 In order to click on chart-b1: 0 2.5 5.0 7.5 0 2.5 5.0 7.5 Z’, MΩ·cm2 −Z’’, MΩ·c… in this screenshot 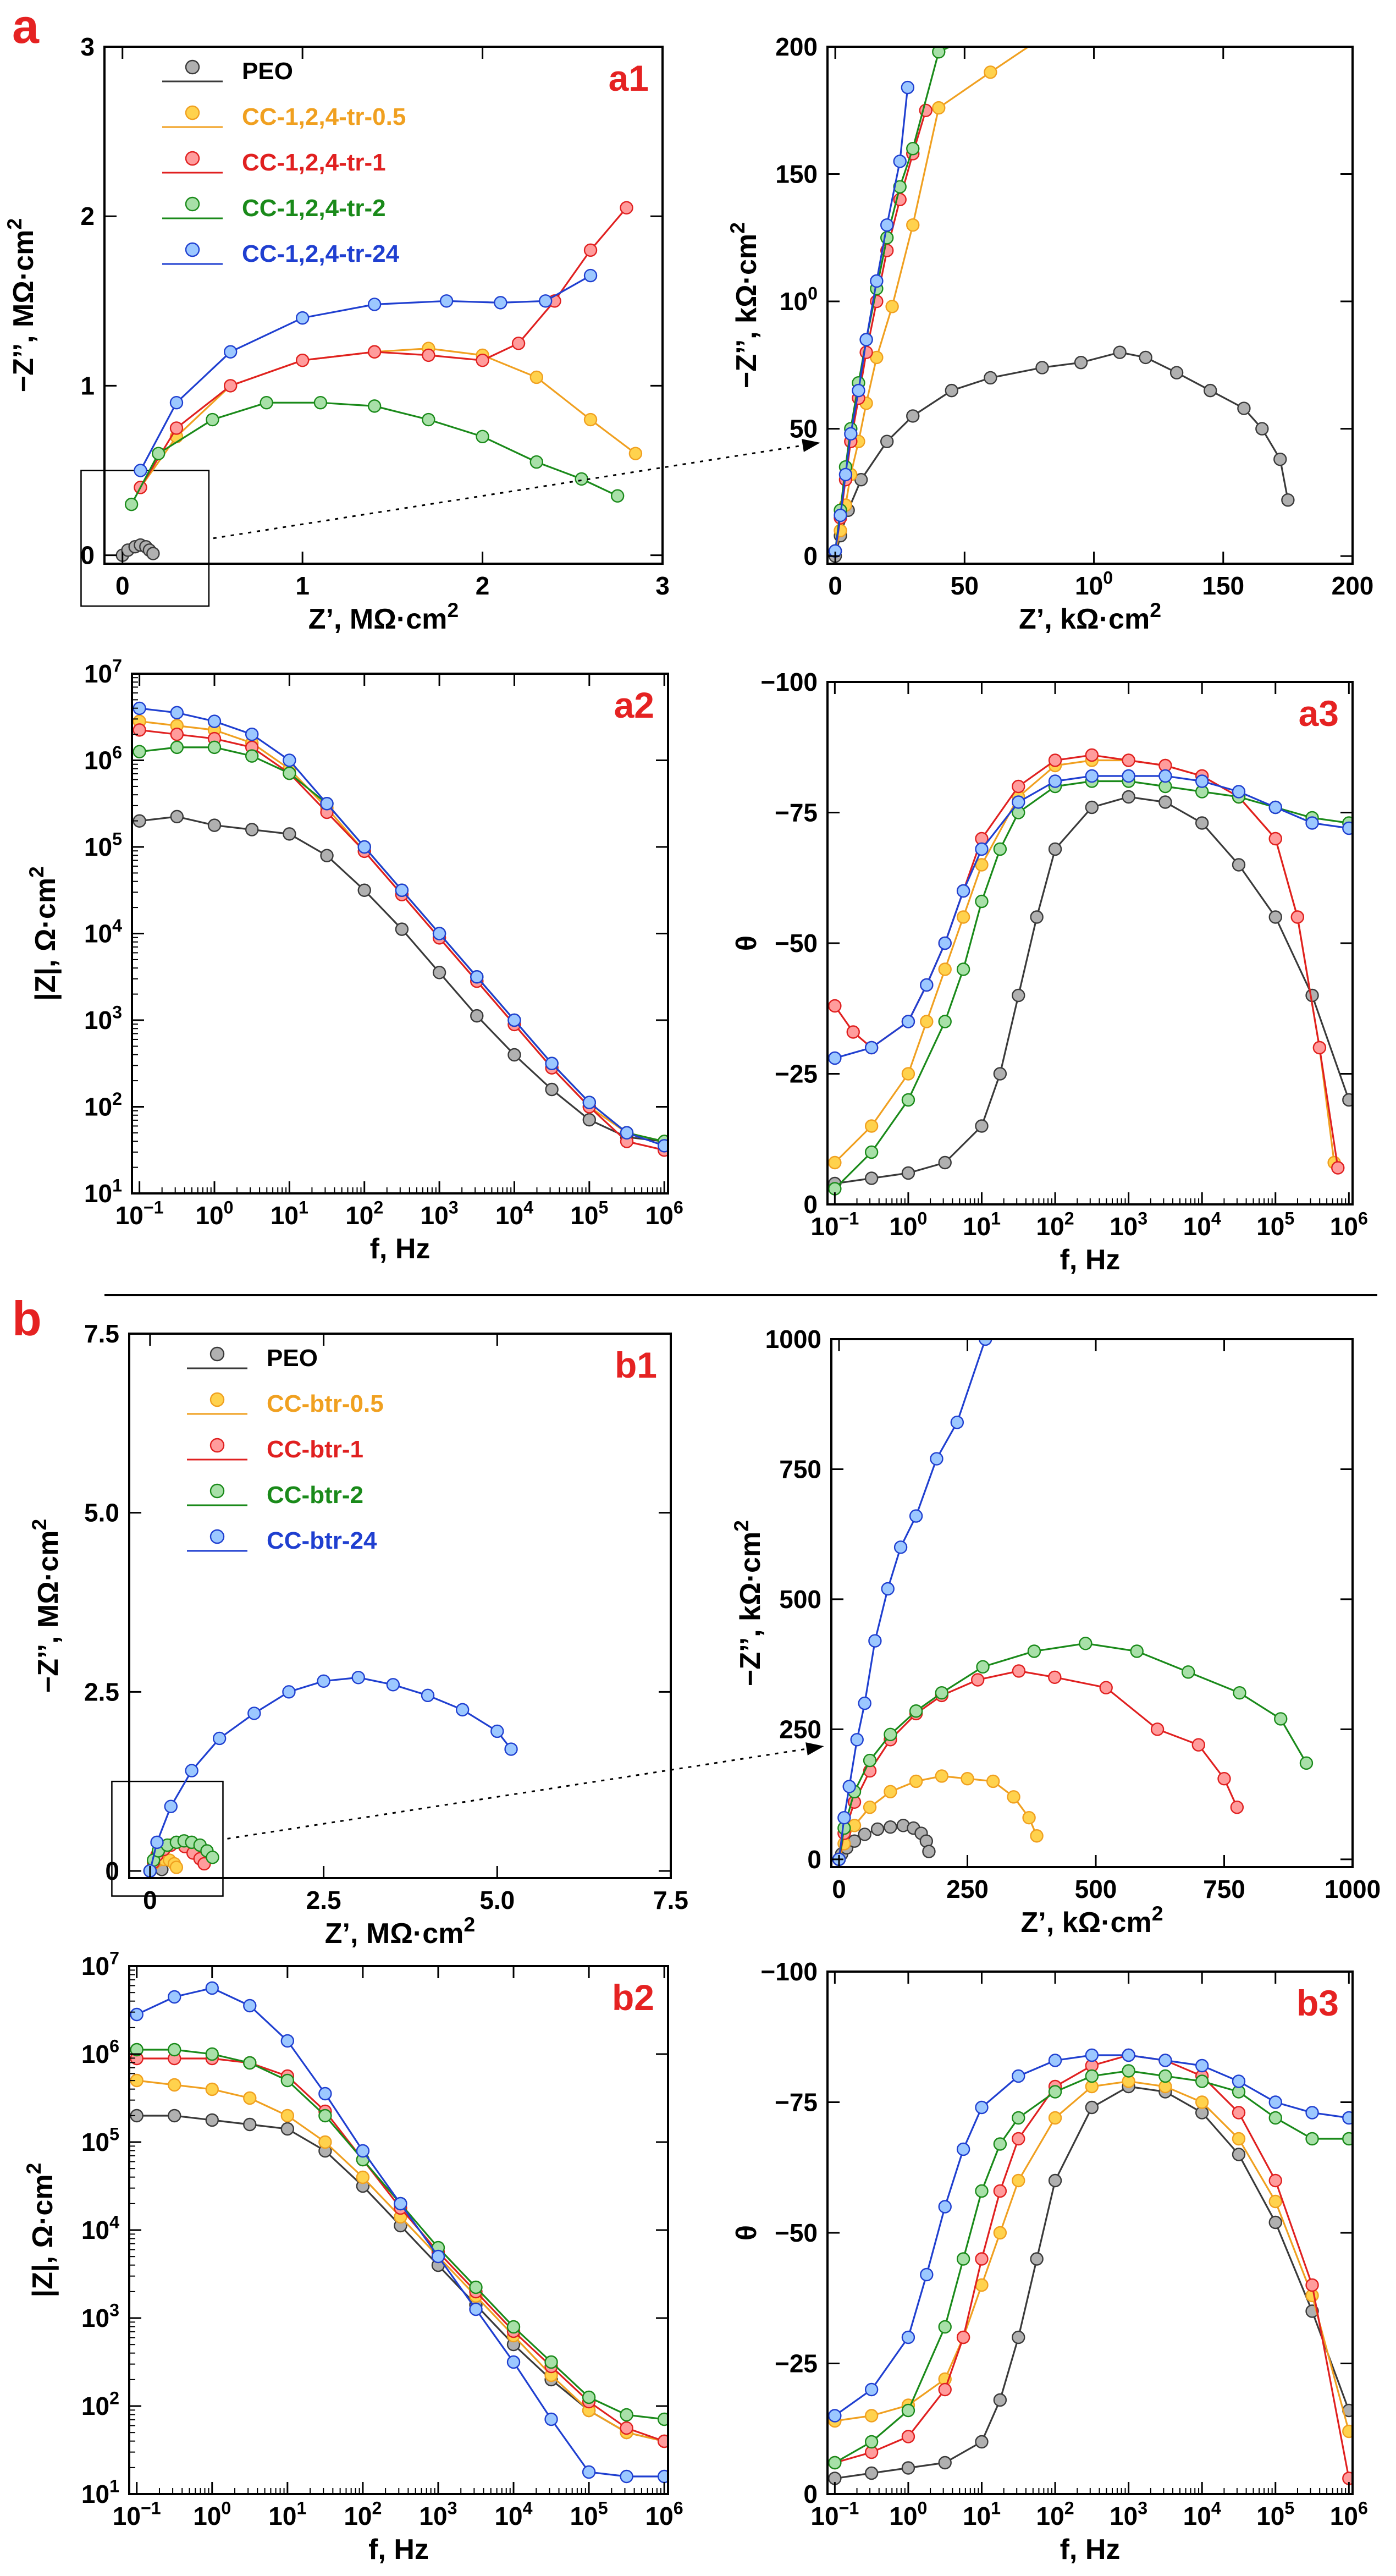, I will do `click(357, 1634)`.